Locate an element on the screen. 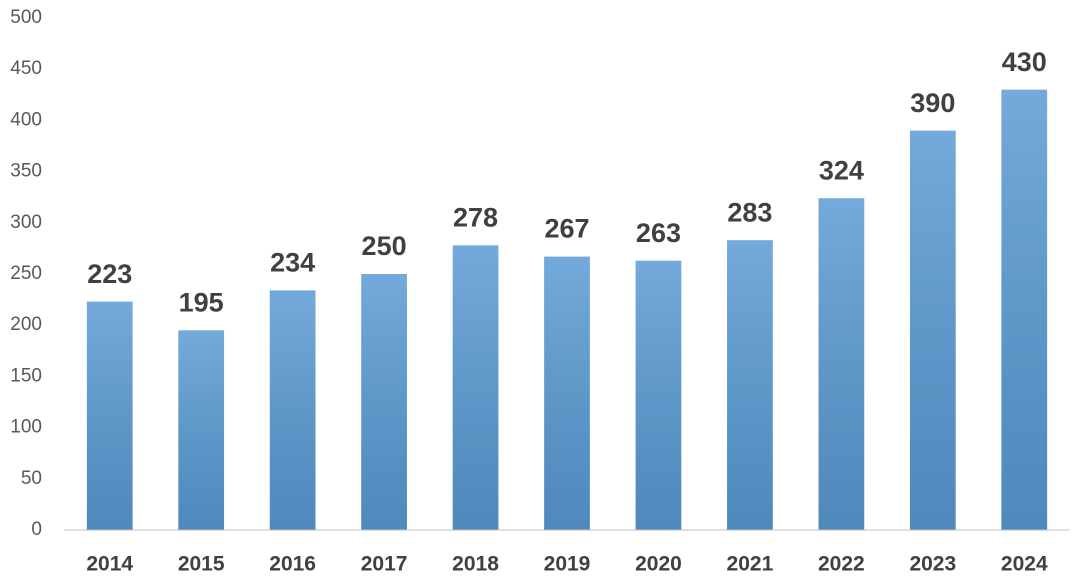  value-label: 278 is located at coordinates (475, 217).